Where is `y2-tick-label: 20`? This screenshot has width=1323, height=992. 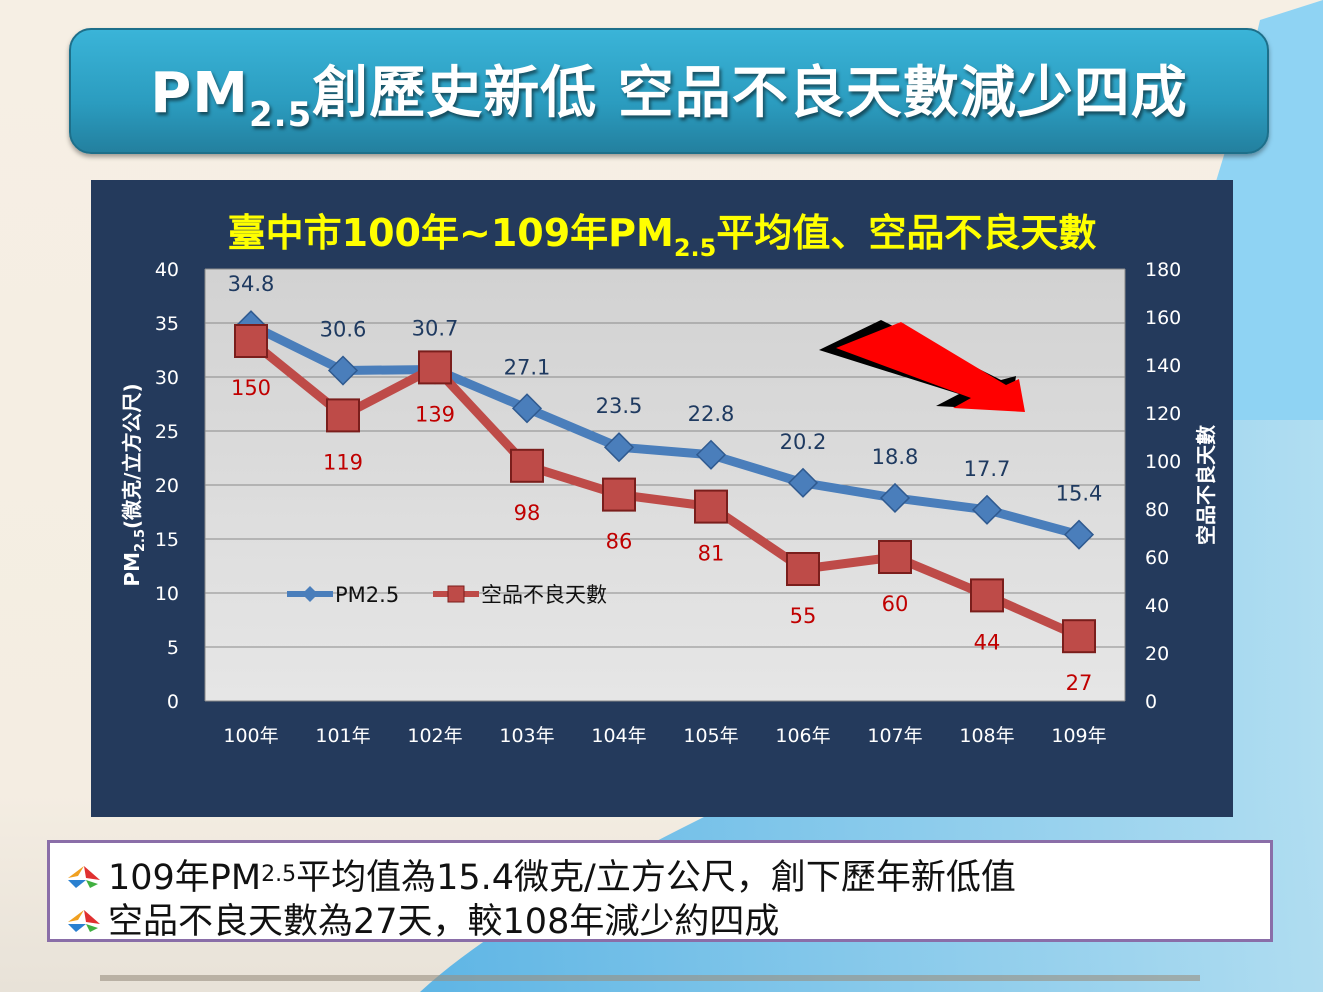
y2-tick-label: 20 is located at coordinates (1157, 654).